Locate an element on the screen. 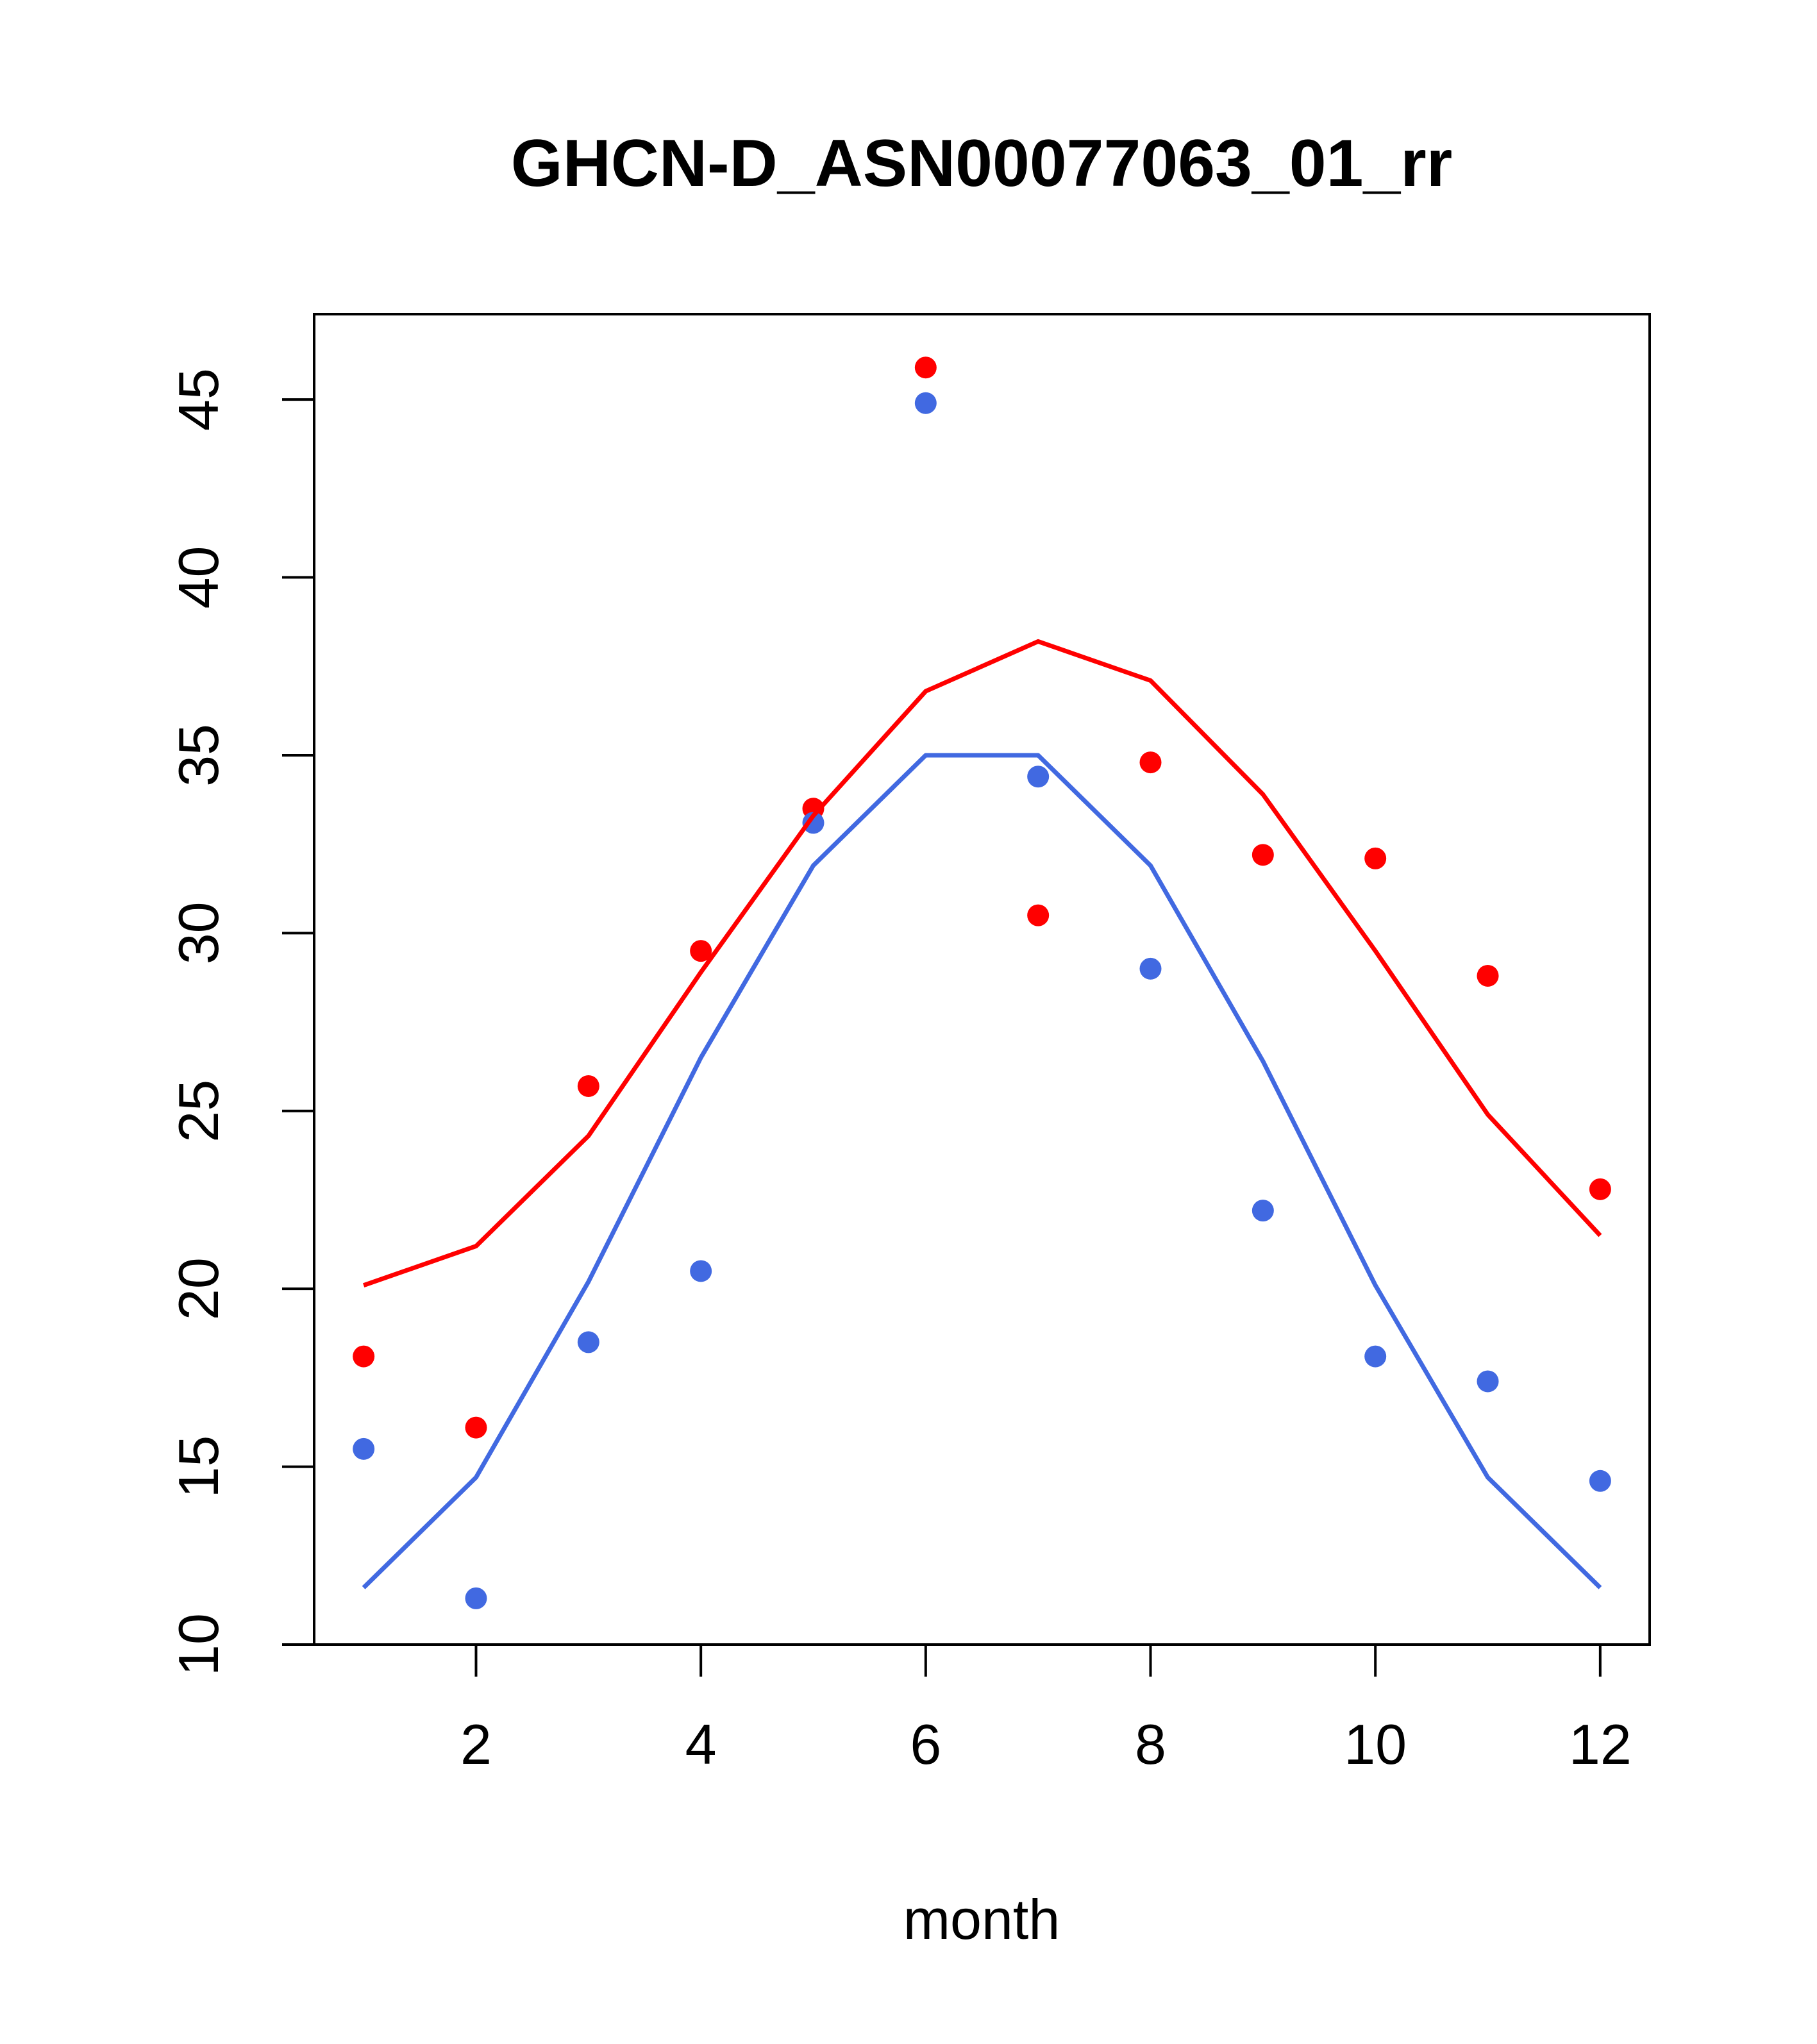  y-tick-label: 30 is located at coordinates (198, 932).